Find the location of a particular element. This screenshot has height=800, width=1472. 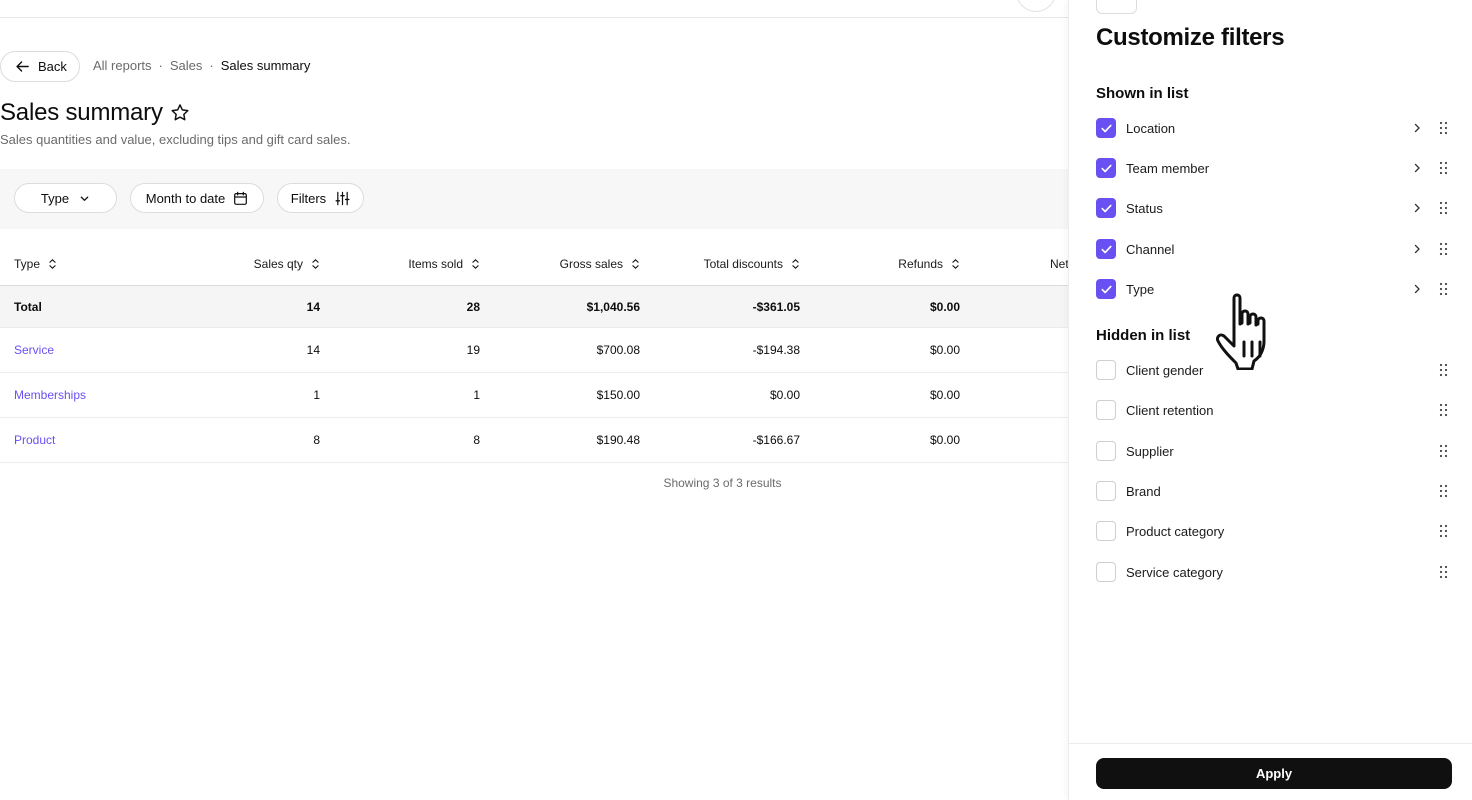

column-header-label: Type is located at coordinates (27, 264).